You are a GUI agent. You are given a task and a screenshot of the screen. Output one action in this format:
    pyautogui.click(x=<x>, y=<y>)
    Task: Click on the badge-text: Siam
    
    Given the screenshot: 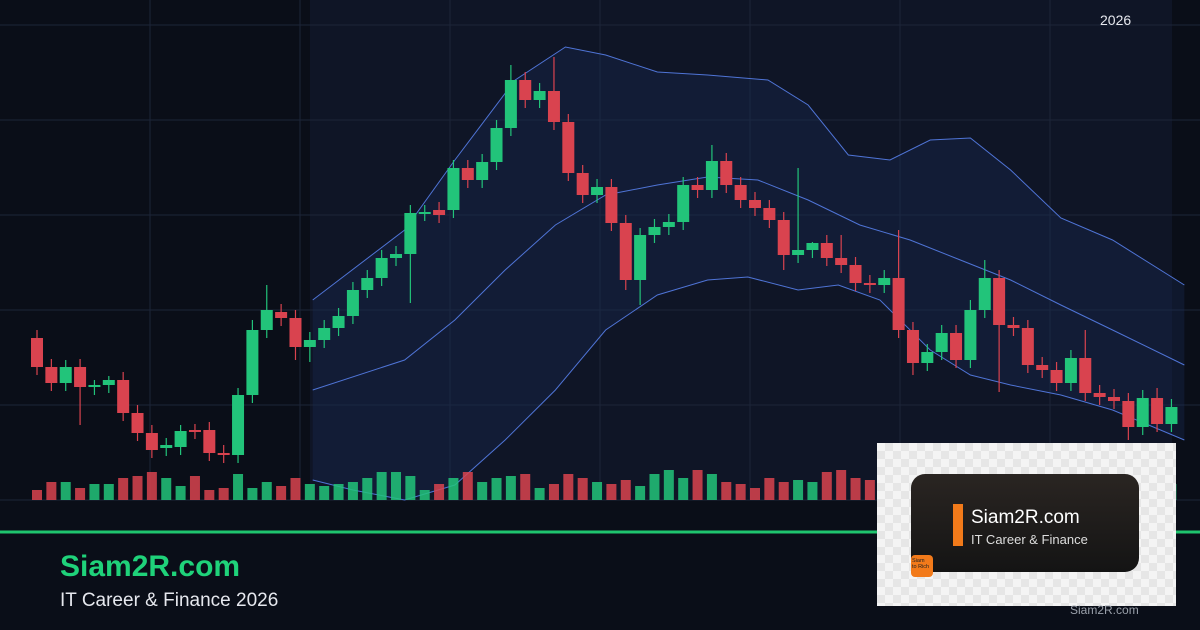 What is the action you would take?
    pyautogui.click(x=918, y=561)
    